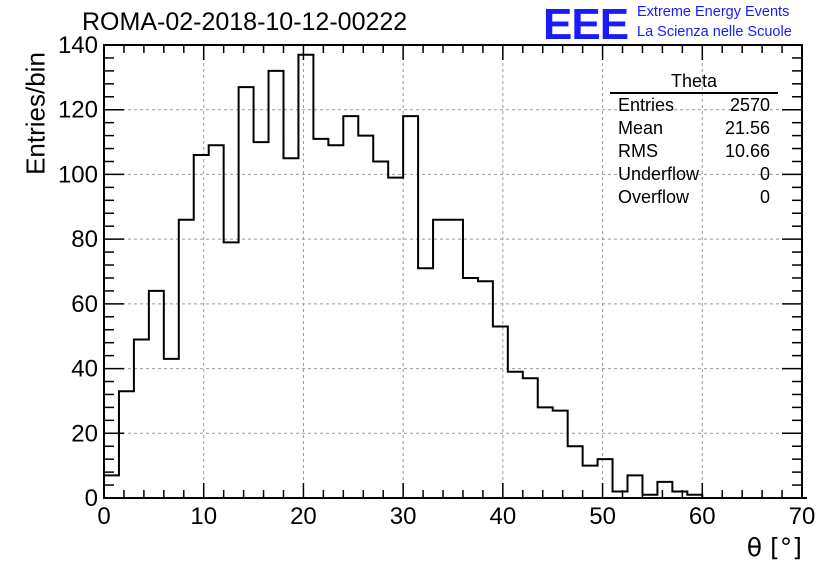 Image resolution: width=836 pixels, height=572 pixels. Describe the element at coordinates (641, 128) in the screenshot. I see `stats-label: Mean` at that location.